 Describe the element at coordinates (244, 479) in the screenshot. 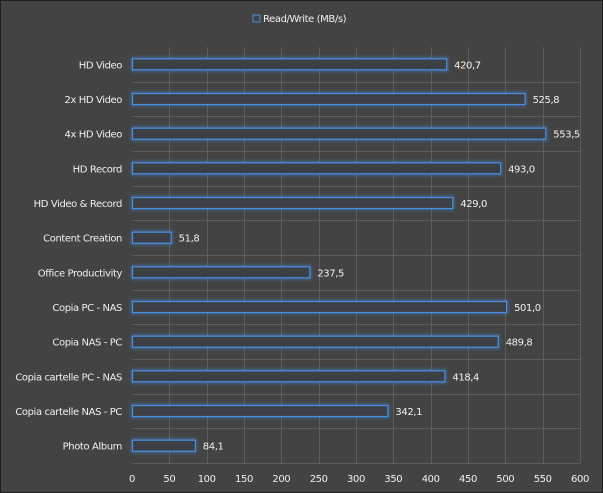

I see `x-tick-label: 150` at that location.